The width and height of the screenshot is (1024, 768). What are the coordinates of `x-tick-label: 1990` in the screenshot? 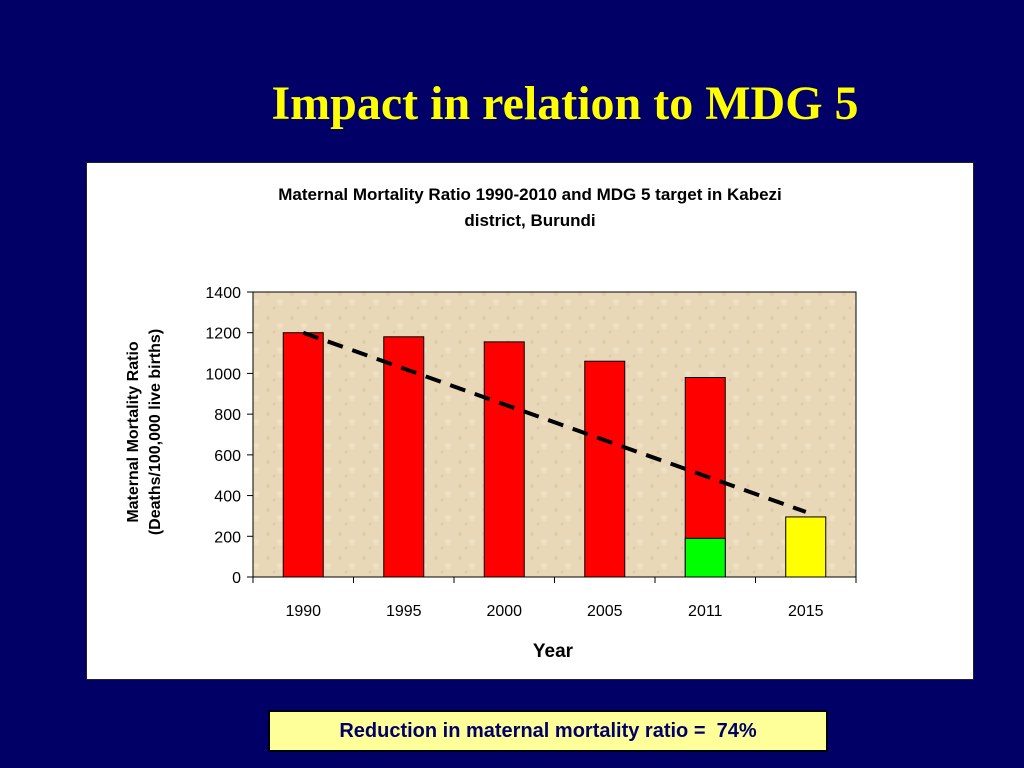 It's located at (303, 611).